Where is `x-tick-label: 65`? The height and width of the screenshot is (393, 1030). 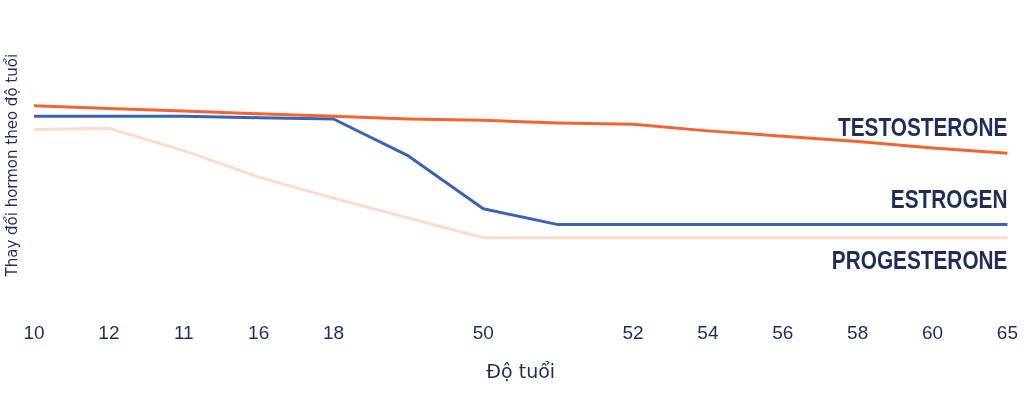 x-tick-label: 65 is located at coordinates (1007, 333).